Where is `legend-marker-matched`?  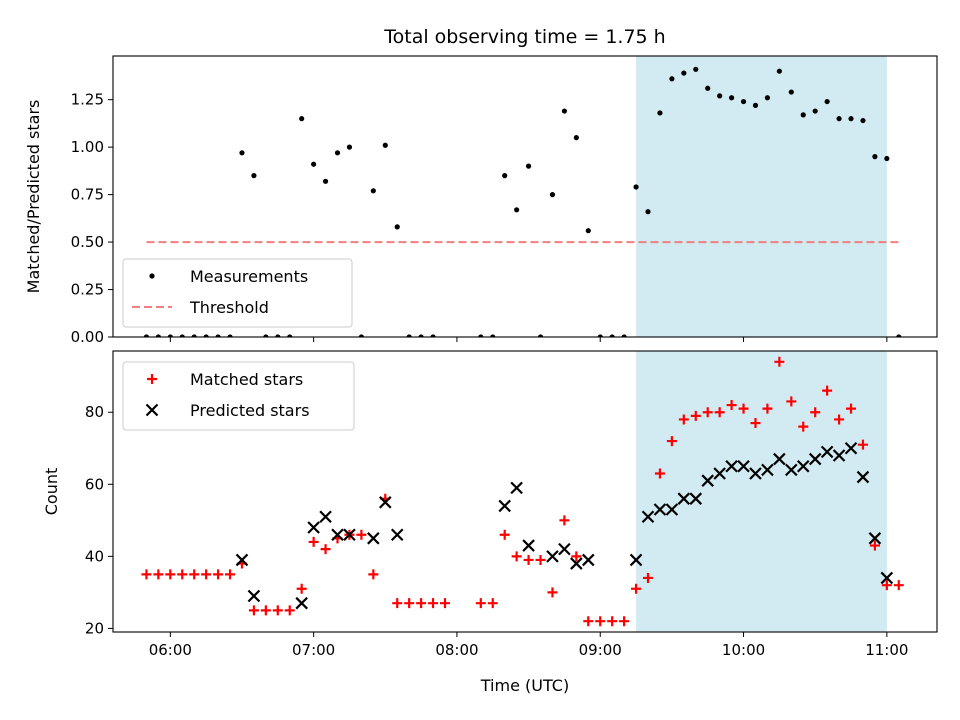 legend-marker-matched is located at coordinates (152, 379).